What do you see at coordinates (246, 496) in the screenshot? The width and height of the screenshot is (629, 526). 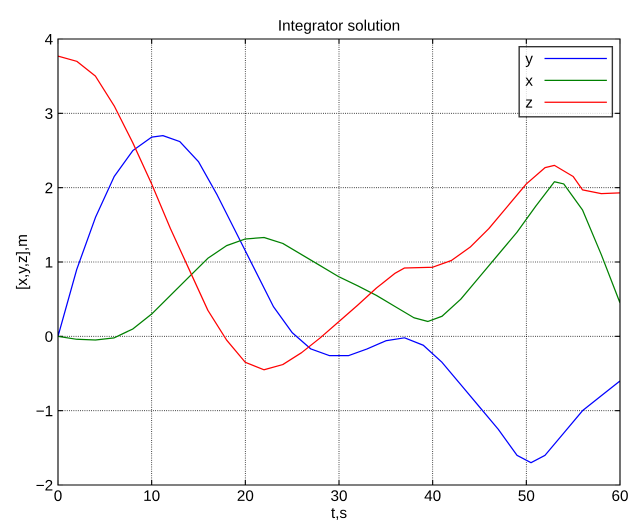 I see `x-tick-label: 20` at bounding box center [246, 496].